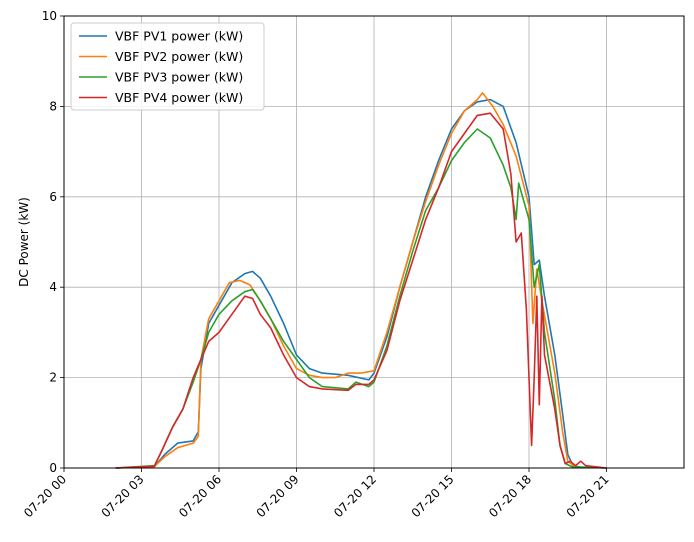 This screenshot has width=694, height=542. Describe the element at coordinates (123, 496) in the screenshot. I see `x-tick-label: 07-20 03` at that location.